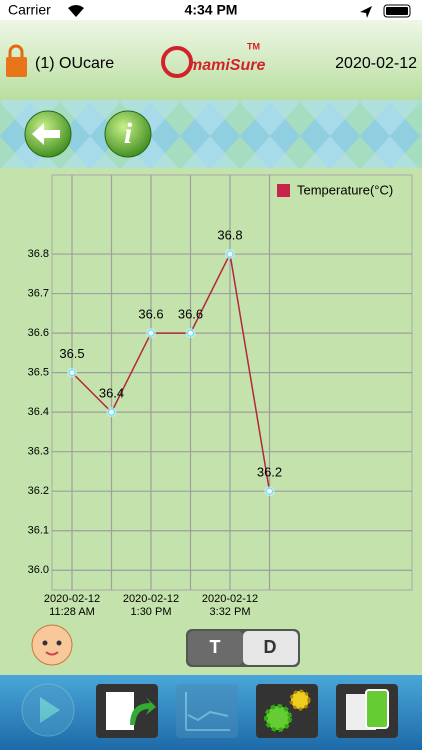 This screenshot has width=422, height=755. I want to click on clock: 4:34 PM, so click(211, 10).